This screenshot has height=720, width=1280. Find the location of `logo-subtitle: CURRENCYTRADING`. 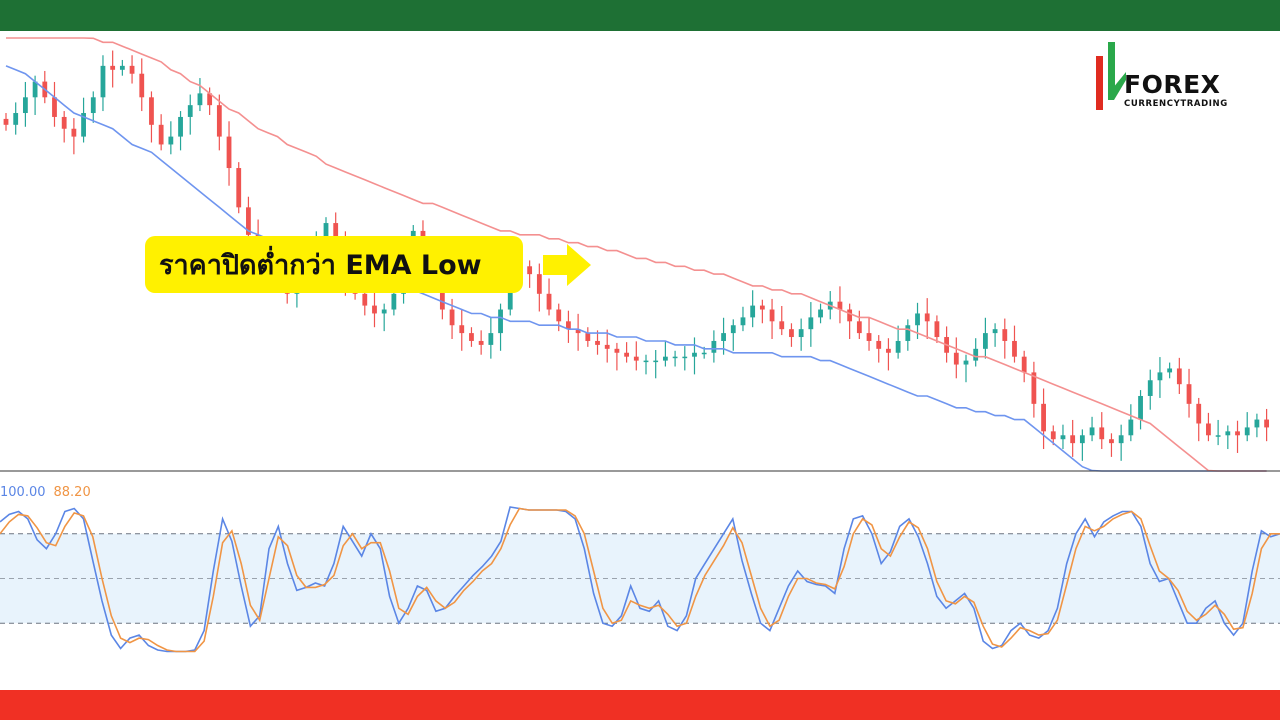

logo-subtitle: CURRENCYTRADING is located at coordinates (1176, 104).